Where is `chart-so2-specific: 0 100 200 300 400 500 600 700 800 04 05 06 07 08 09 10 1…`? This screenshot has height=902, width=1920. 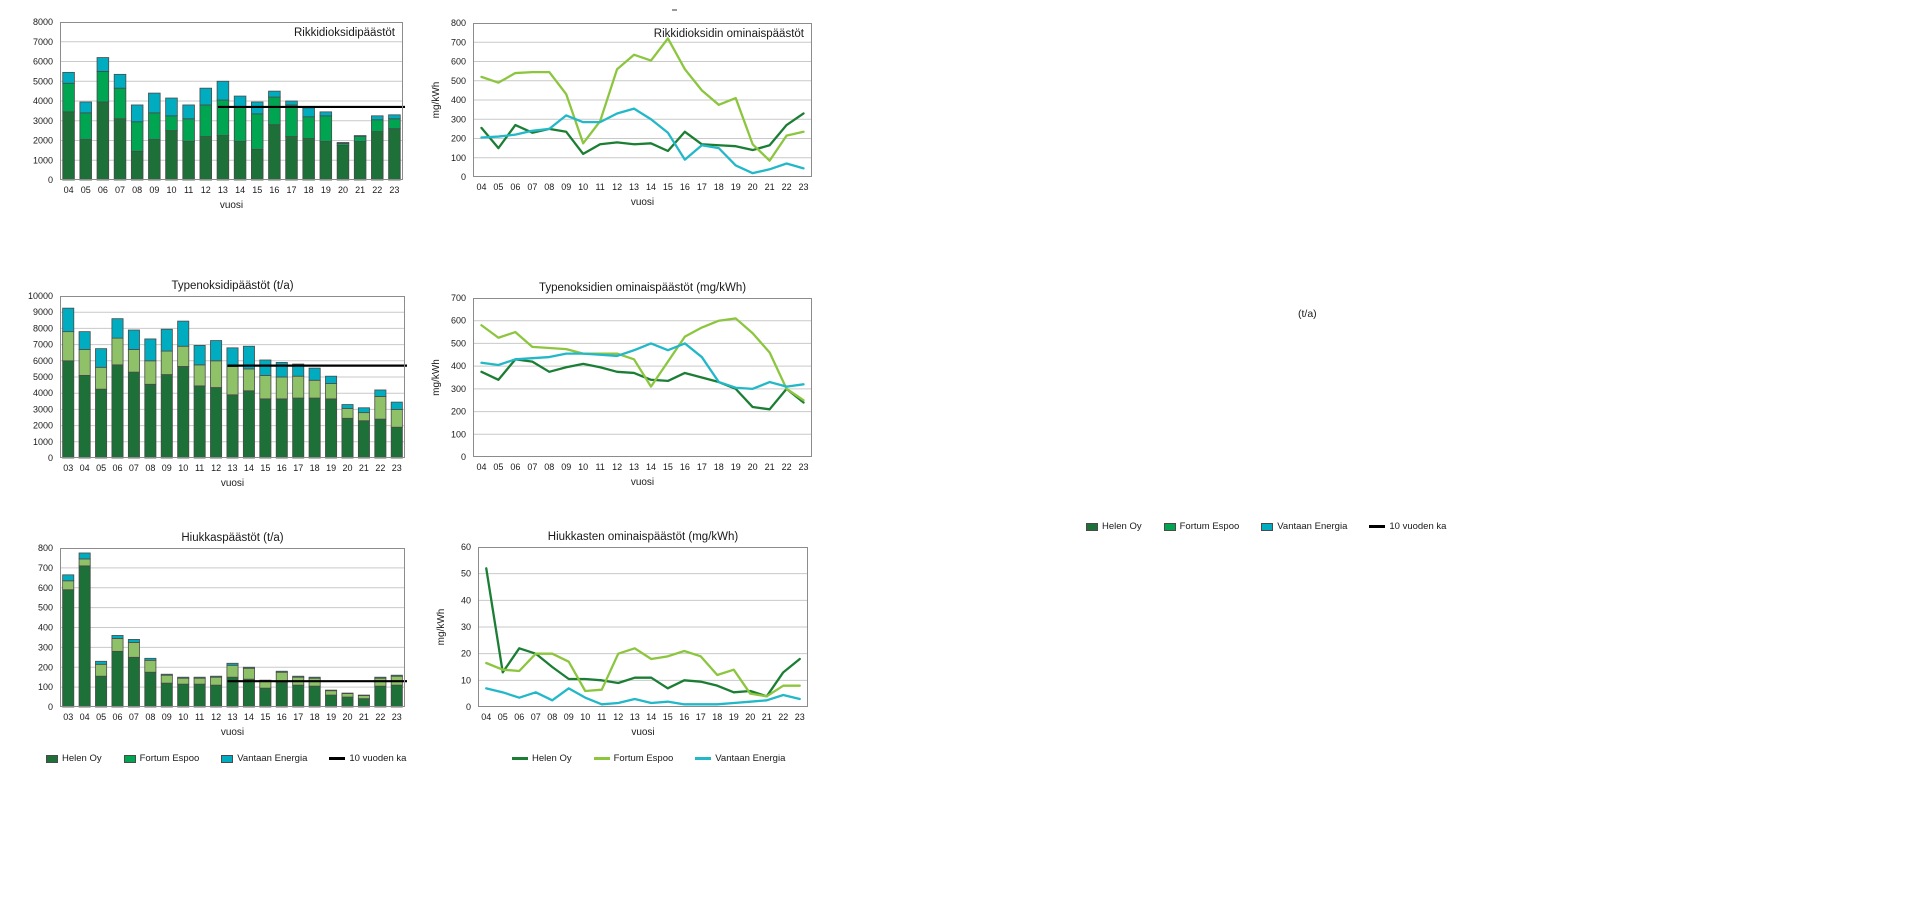
chart-so2-specific: 0 100 200 300 400 500 600 700 800 04 05 06 07 08 09 10 1… is located at coordinates (621, 113).